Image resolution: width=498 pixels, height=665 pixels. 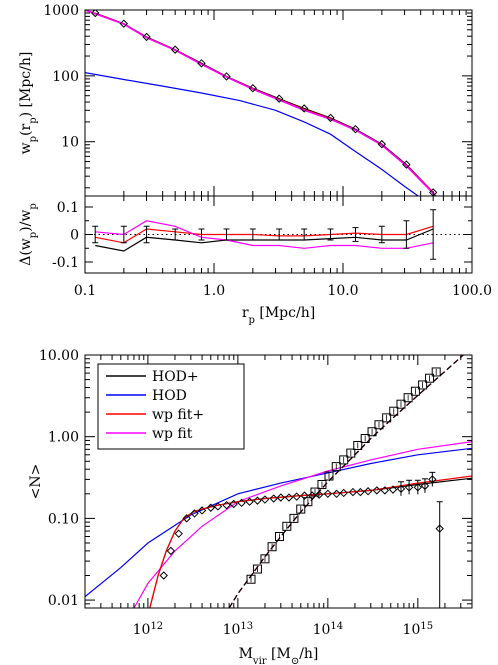 What do you see at coordinates (68, 208) in the screenshot?
I see `y-tick-label: 0.1` at bounding box center [68, 208].